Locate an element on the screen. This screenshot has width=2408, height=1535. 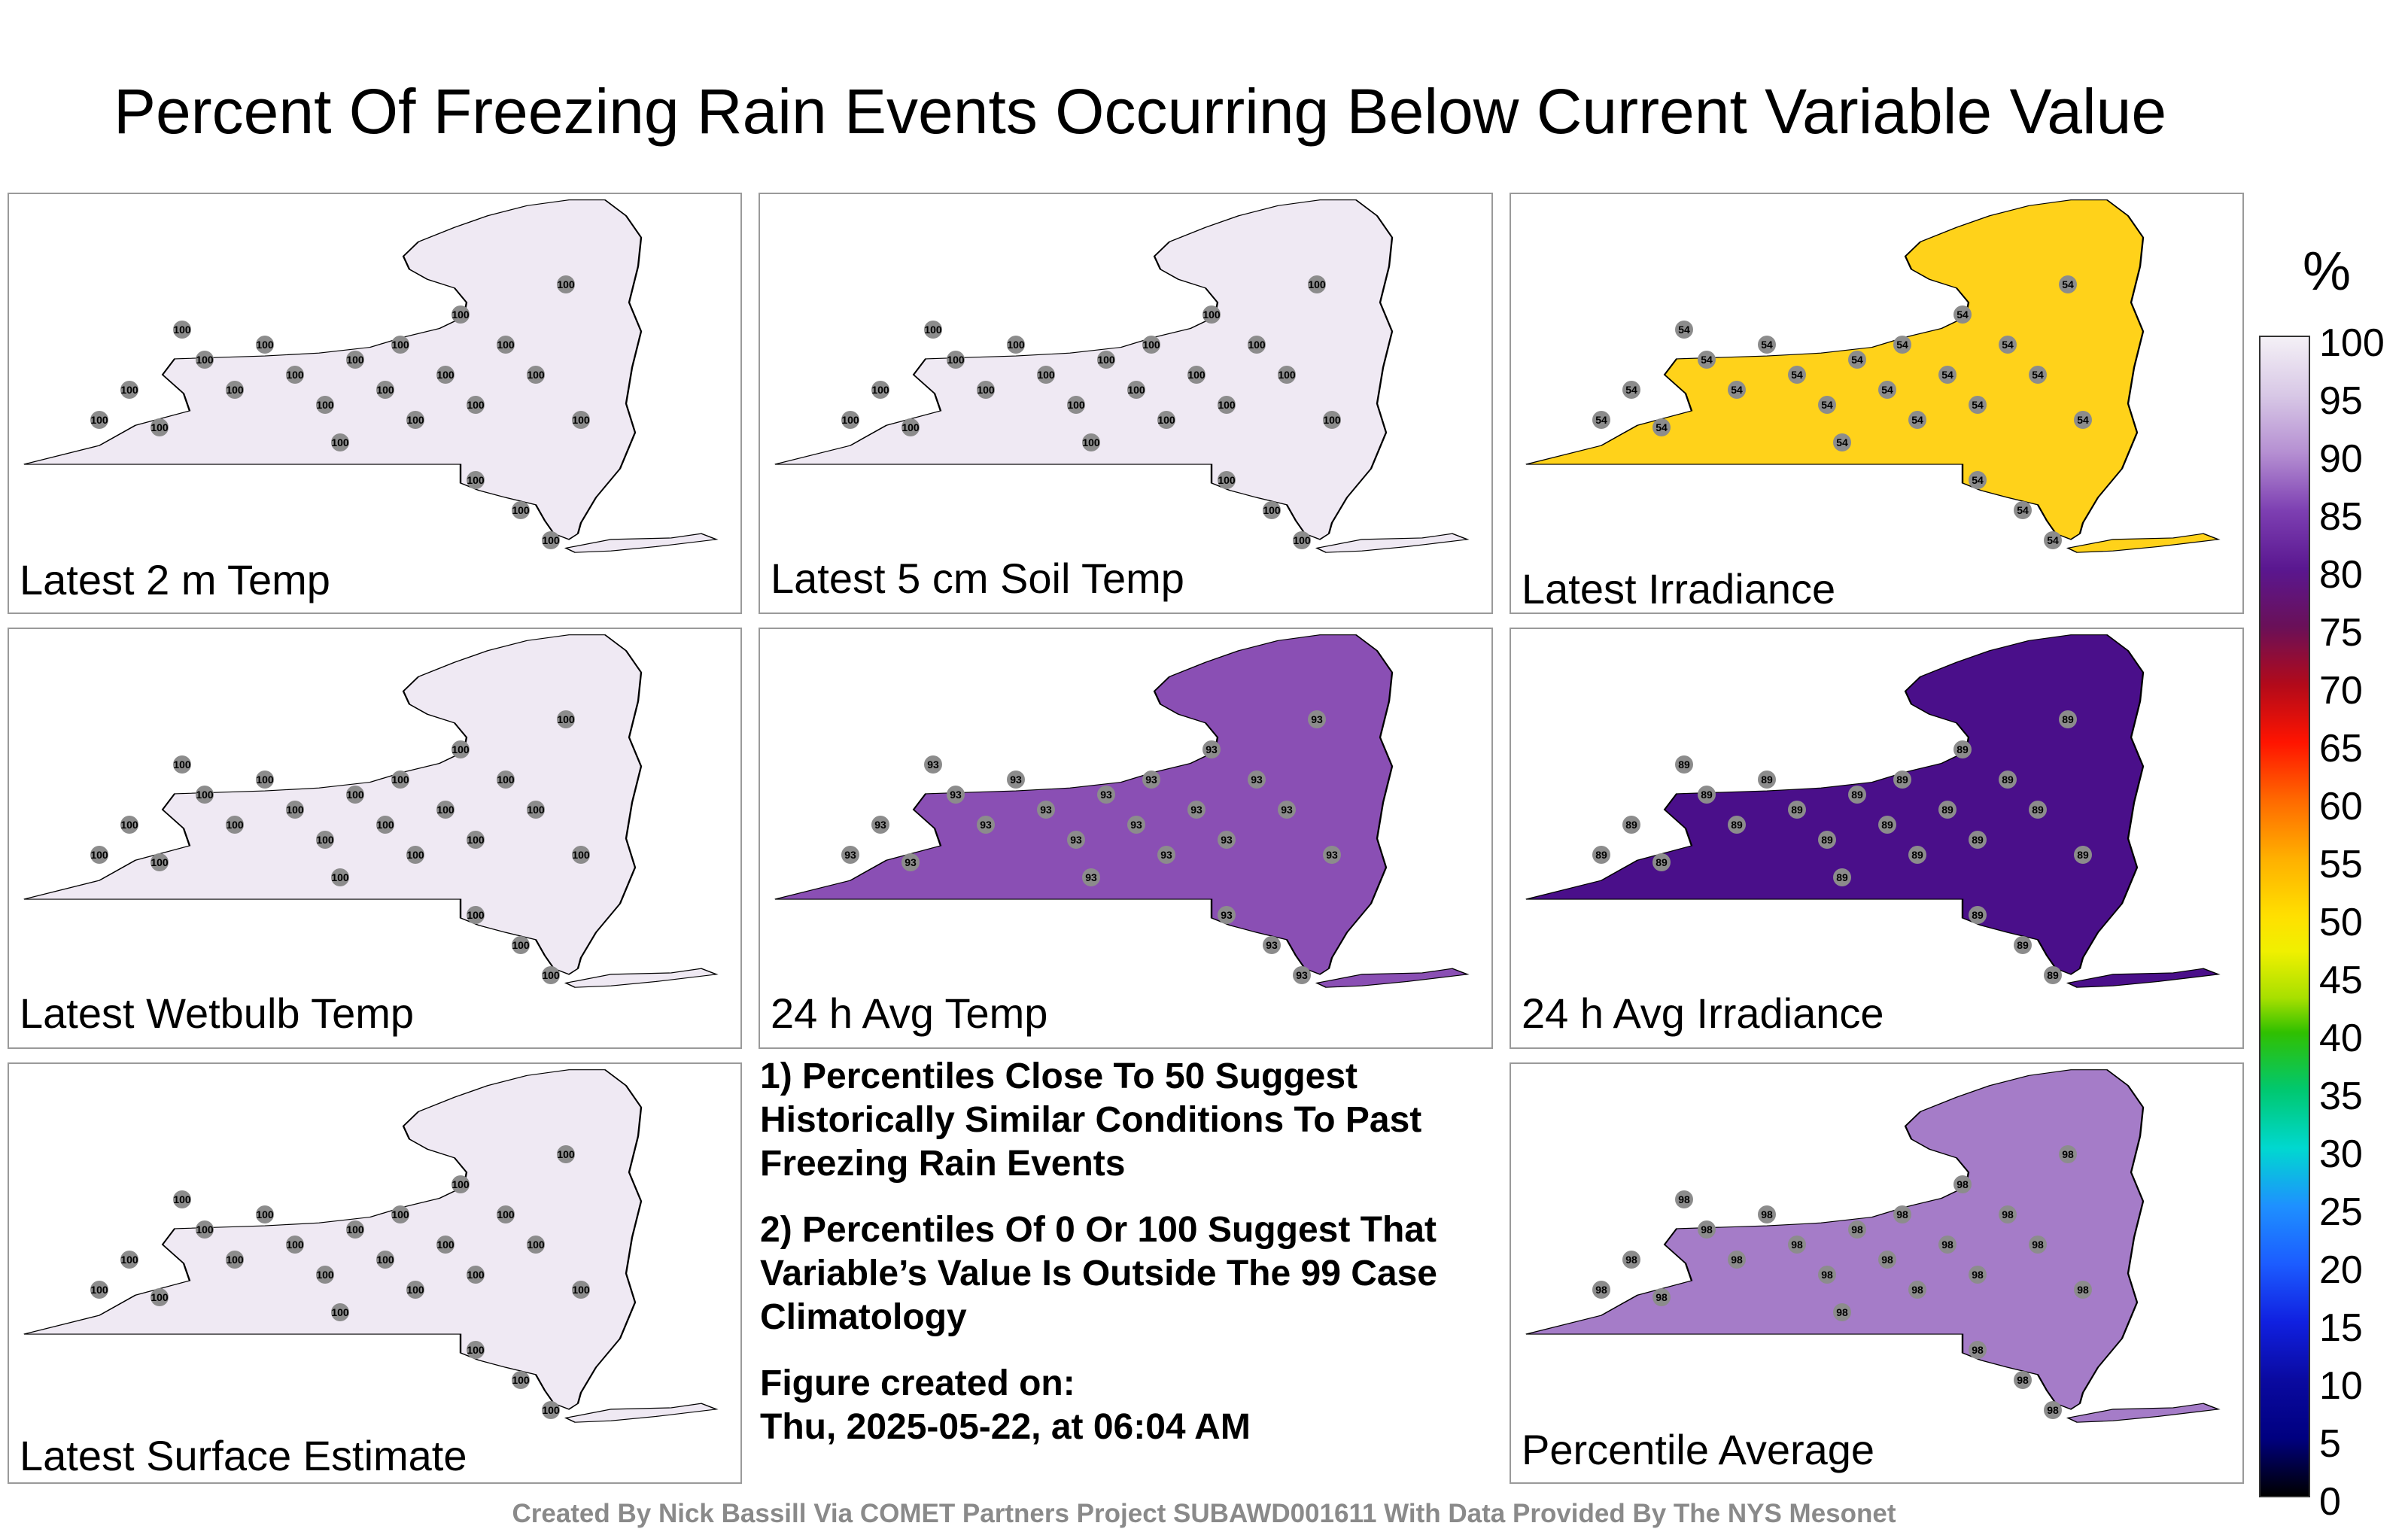
panel-label: Latest 5 cm Soil Temp is located at coordinates (977, 578).